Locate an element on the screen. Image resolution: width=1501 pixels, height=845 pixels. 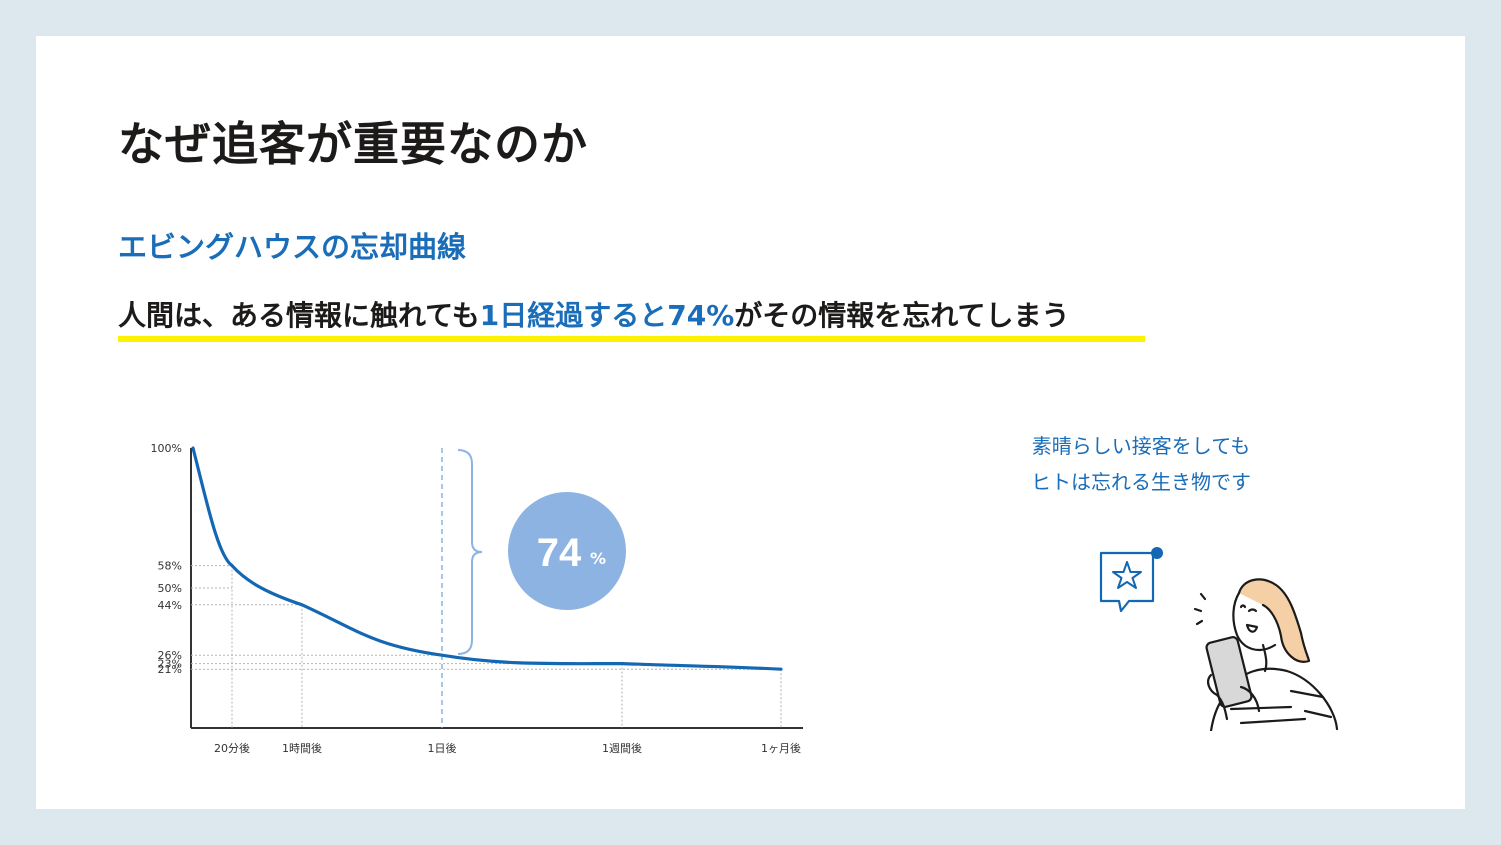
surprise-lines is located at coordinates (1200, 609).